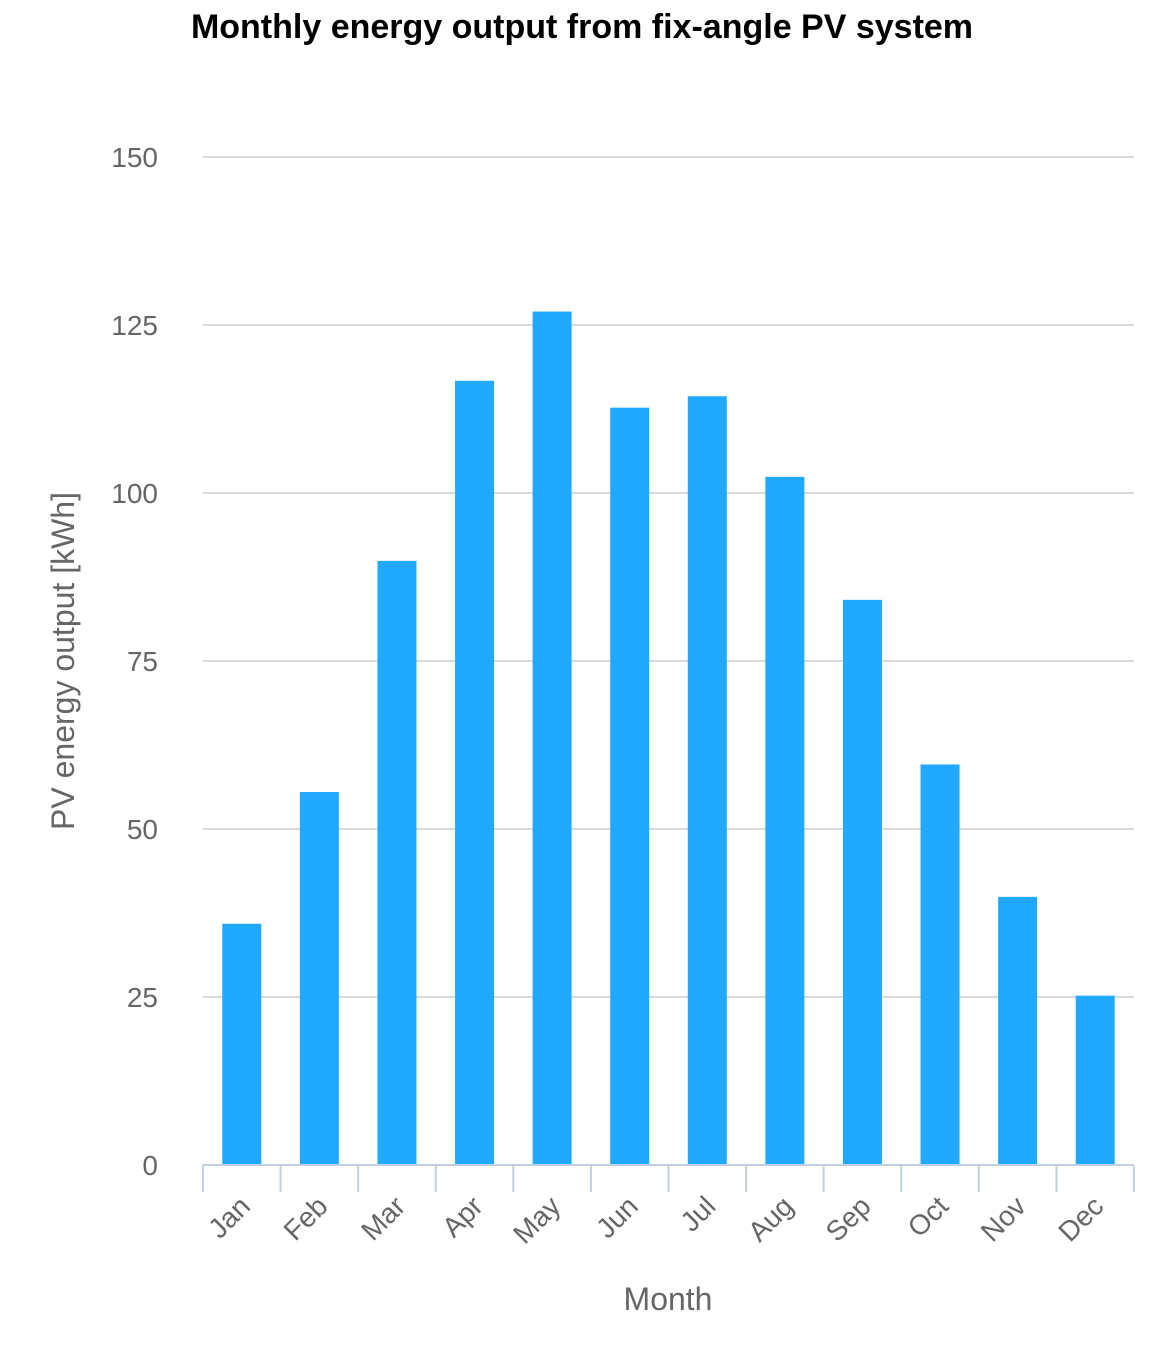 The height and width of the screenshot is (1362, 1164). Describe the element at coordinates (536, 1219) in the screenshot. I see `x-tick-label: May` at that location.